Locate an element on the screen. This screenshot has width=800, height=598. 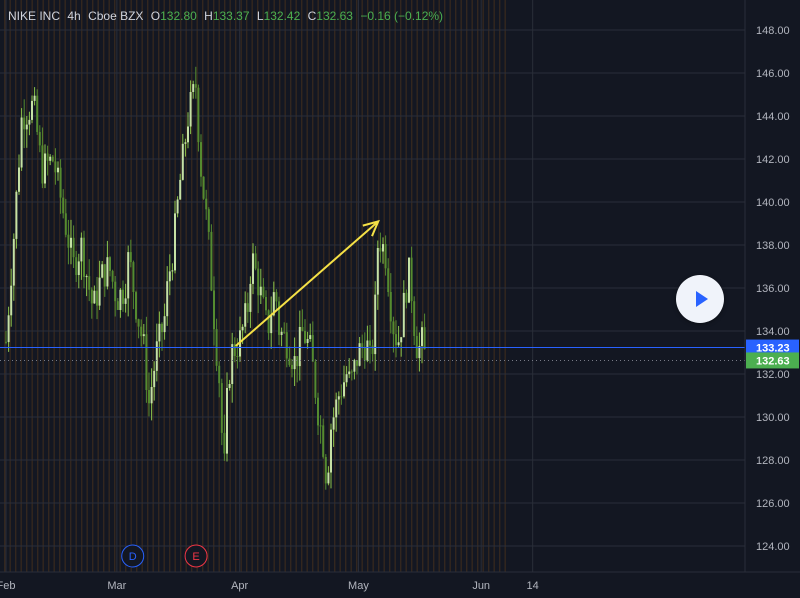
price-tick-label: 138.00 is located at coordinates (773, 246).